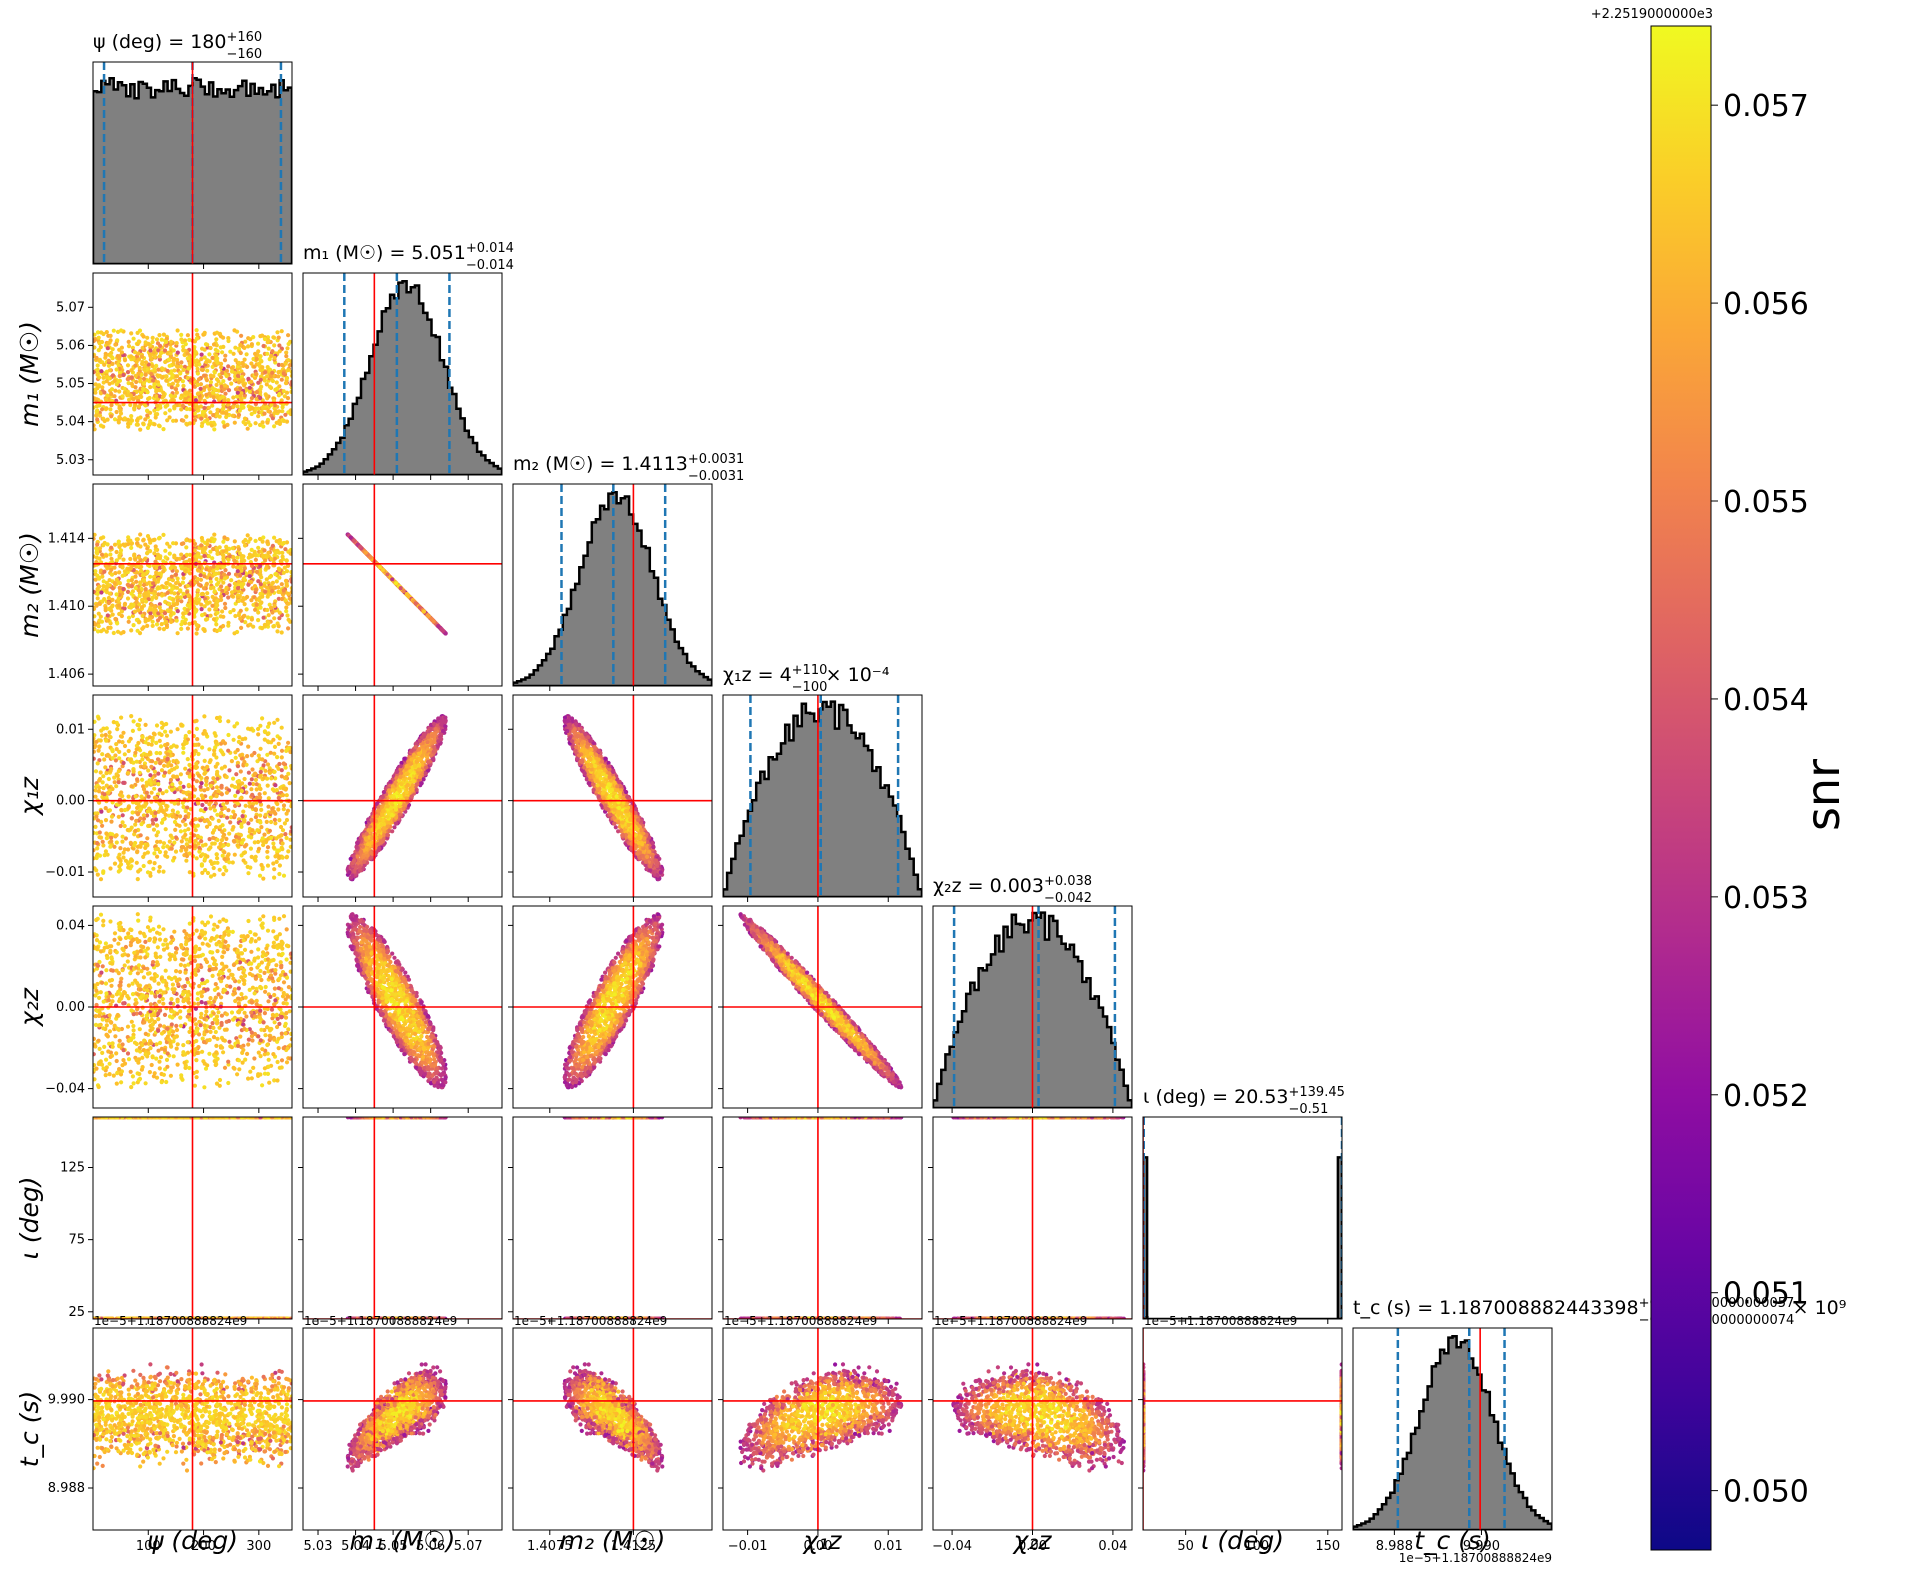  Describe the element at coordinates (244, 54) in the screenshot. I see `title-sub-psi: −160` at that location.